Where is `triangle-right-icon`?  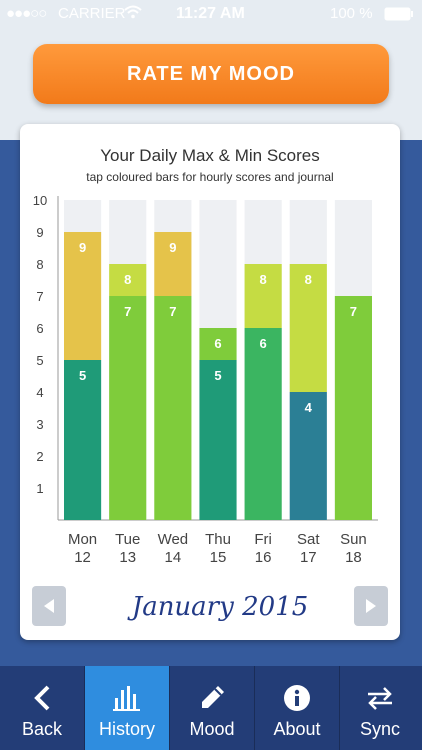
triangle-right-icon is located at coordinates (371, 606).